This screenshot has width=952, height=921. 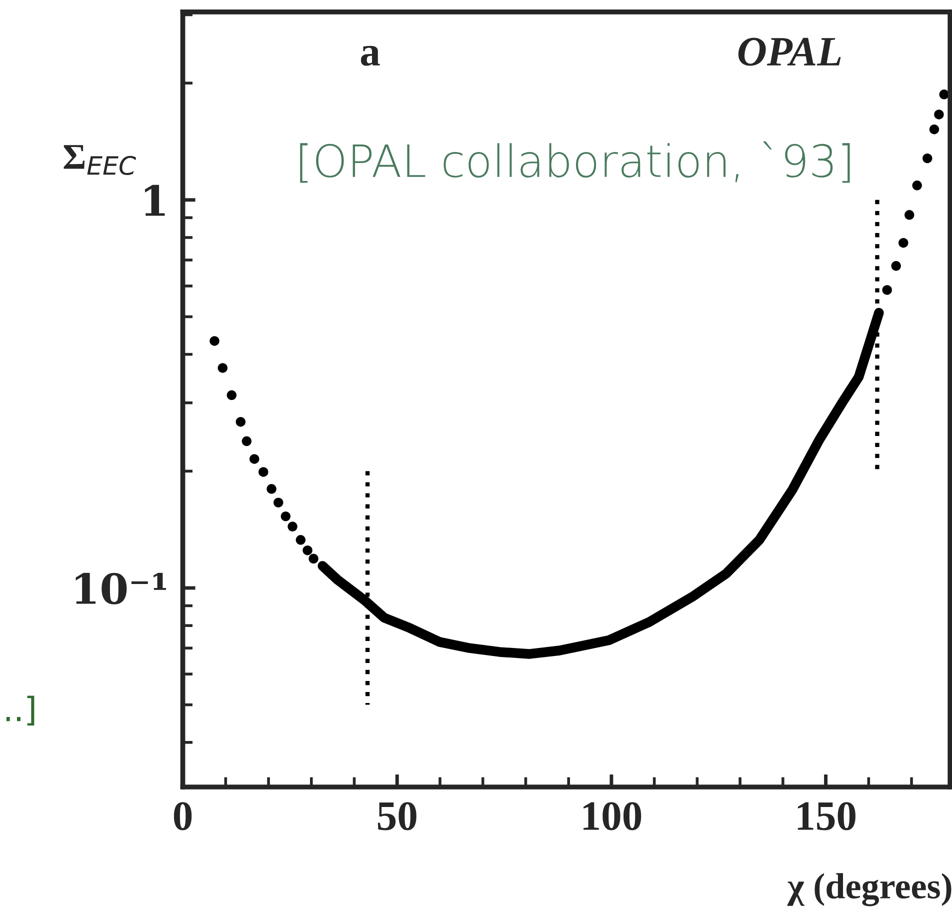 What do you see at coordinates (397, 816) in the screenshot?
I see `x-tick-label: 50` at bounding box center [397, 816].